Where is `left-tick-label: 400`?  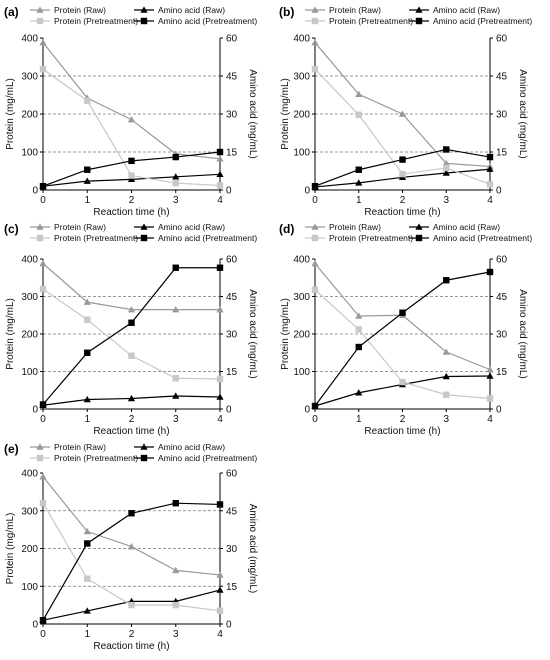
left-tick-label: 400 is located at coordinates (301, 260).